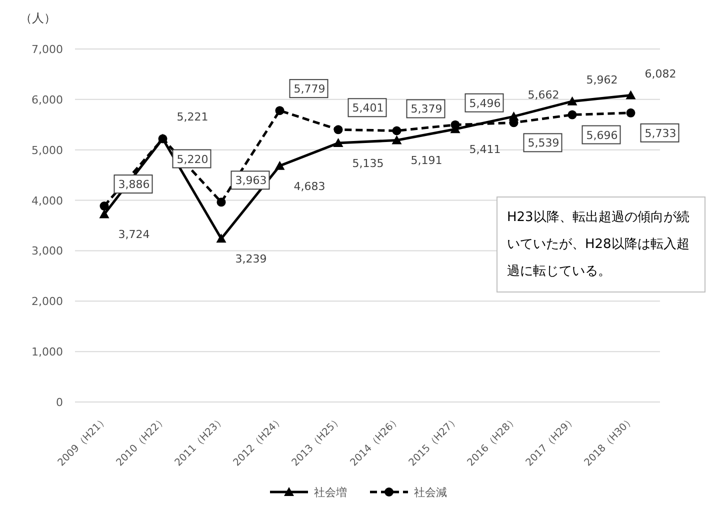  I want to click on data-label: 5,401, so click(368, 108).